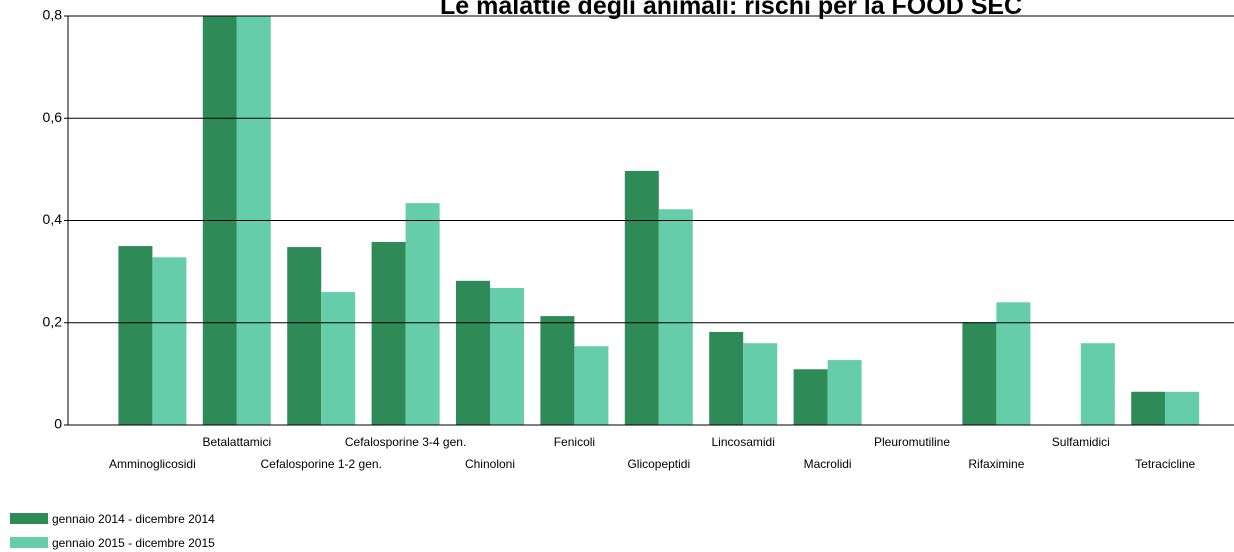  Describe the element at coordinates (53, 15) in the screenshot. I see `y-tick-label: 0,8` at that location.